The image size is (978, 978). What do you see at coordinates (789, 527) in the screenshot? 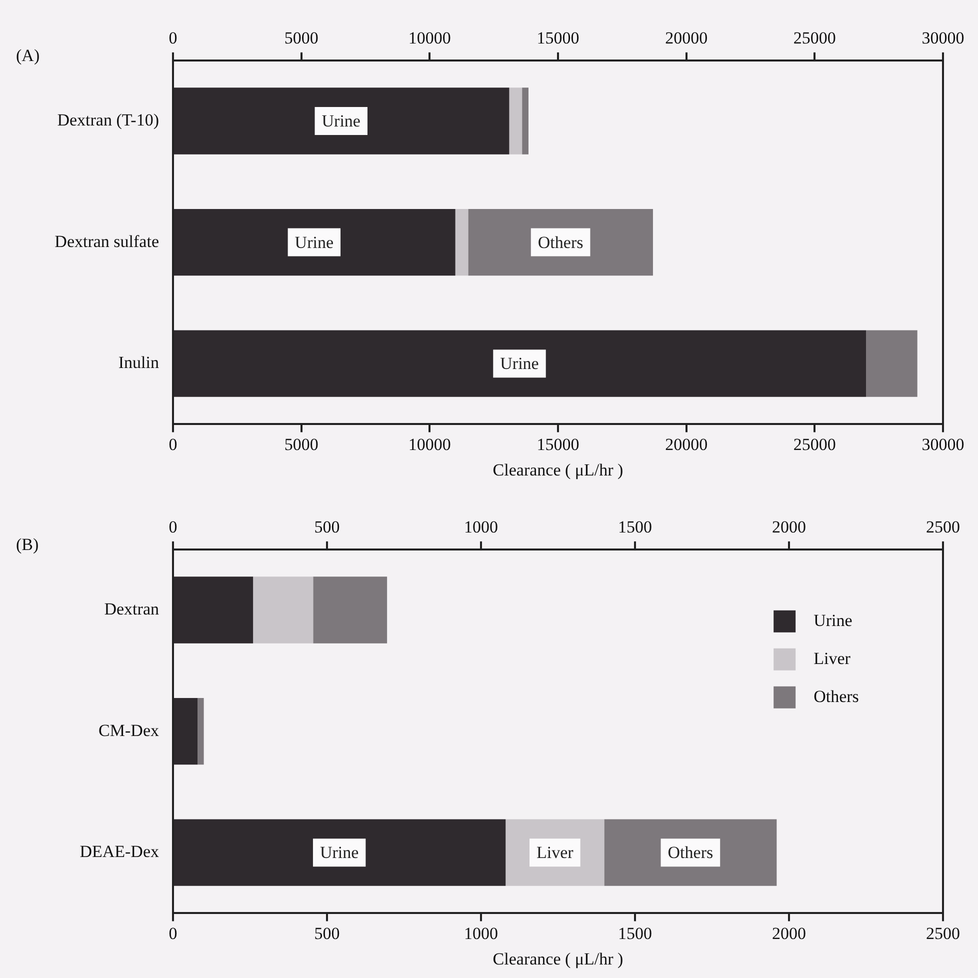
I see `x-tick-label: 2000` at bounding box center [789, 527].